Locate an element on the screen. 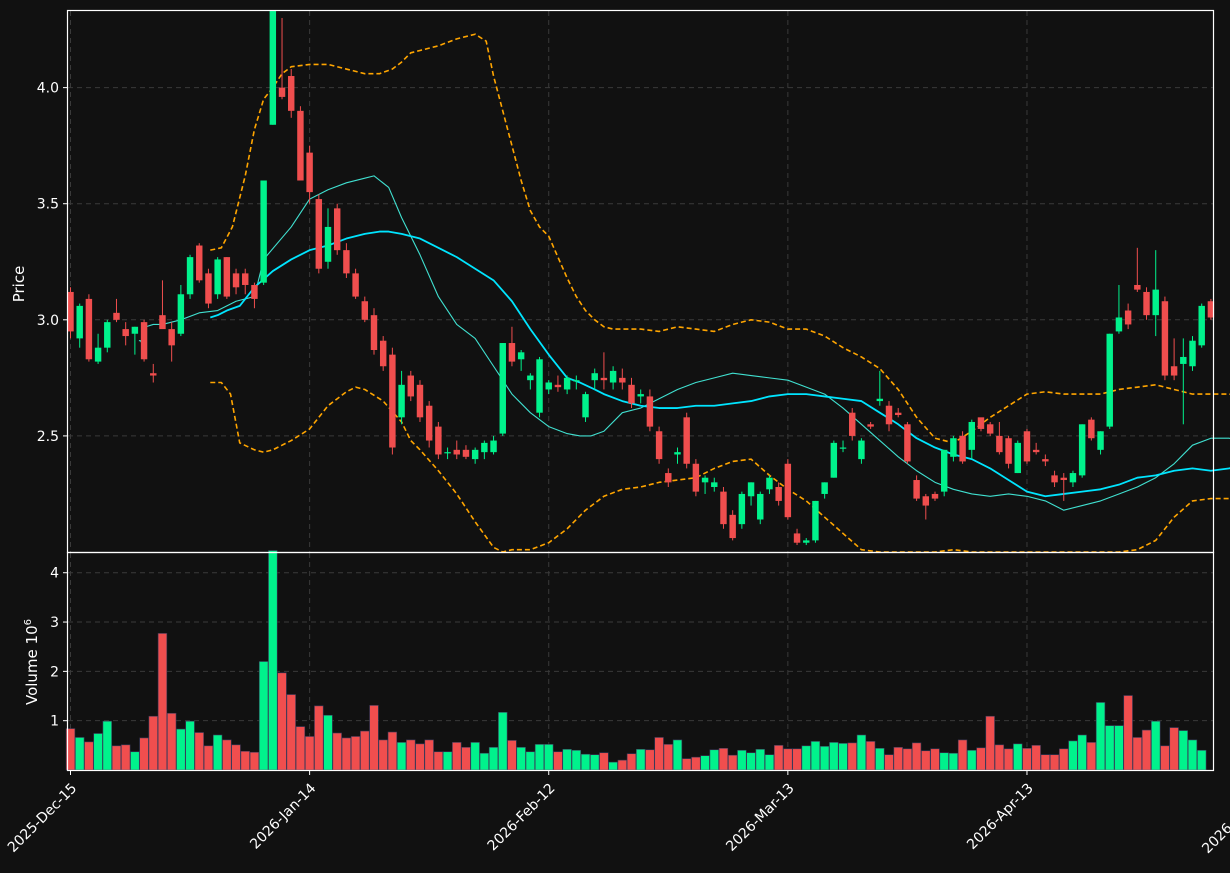 The width and height of the screenshot is (1230, 873). price-axis-label: Price is located at coordinates (19, 284).